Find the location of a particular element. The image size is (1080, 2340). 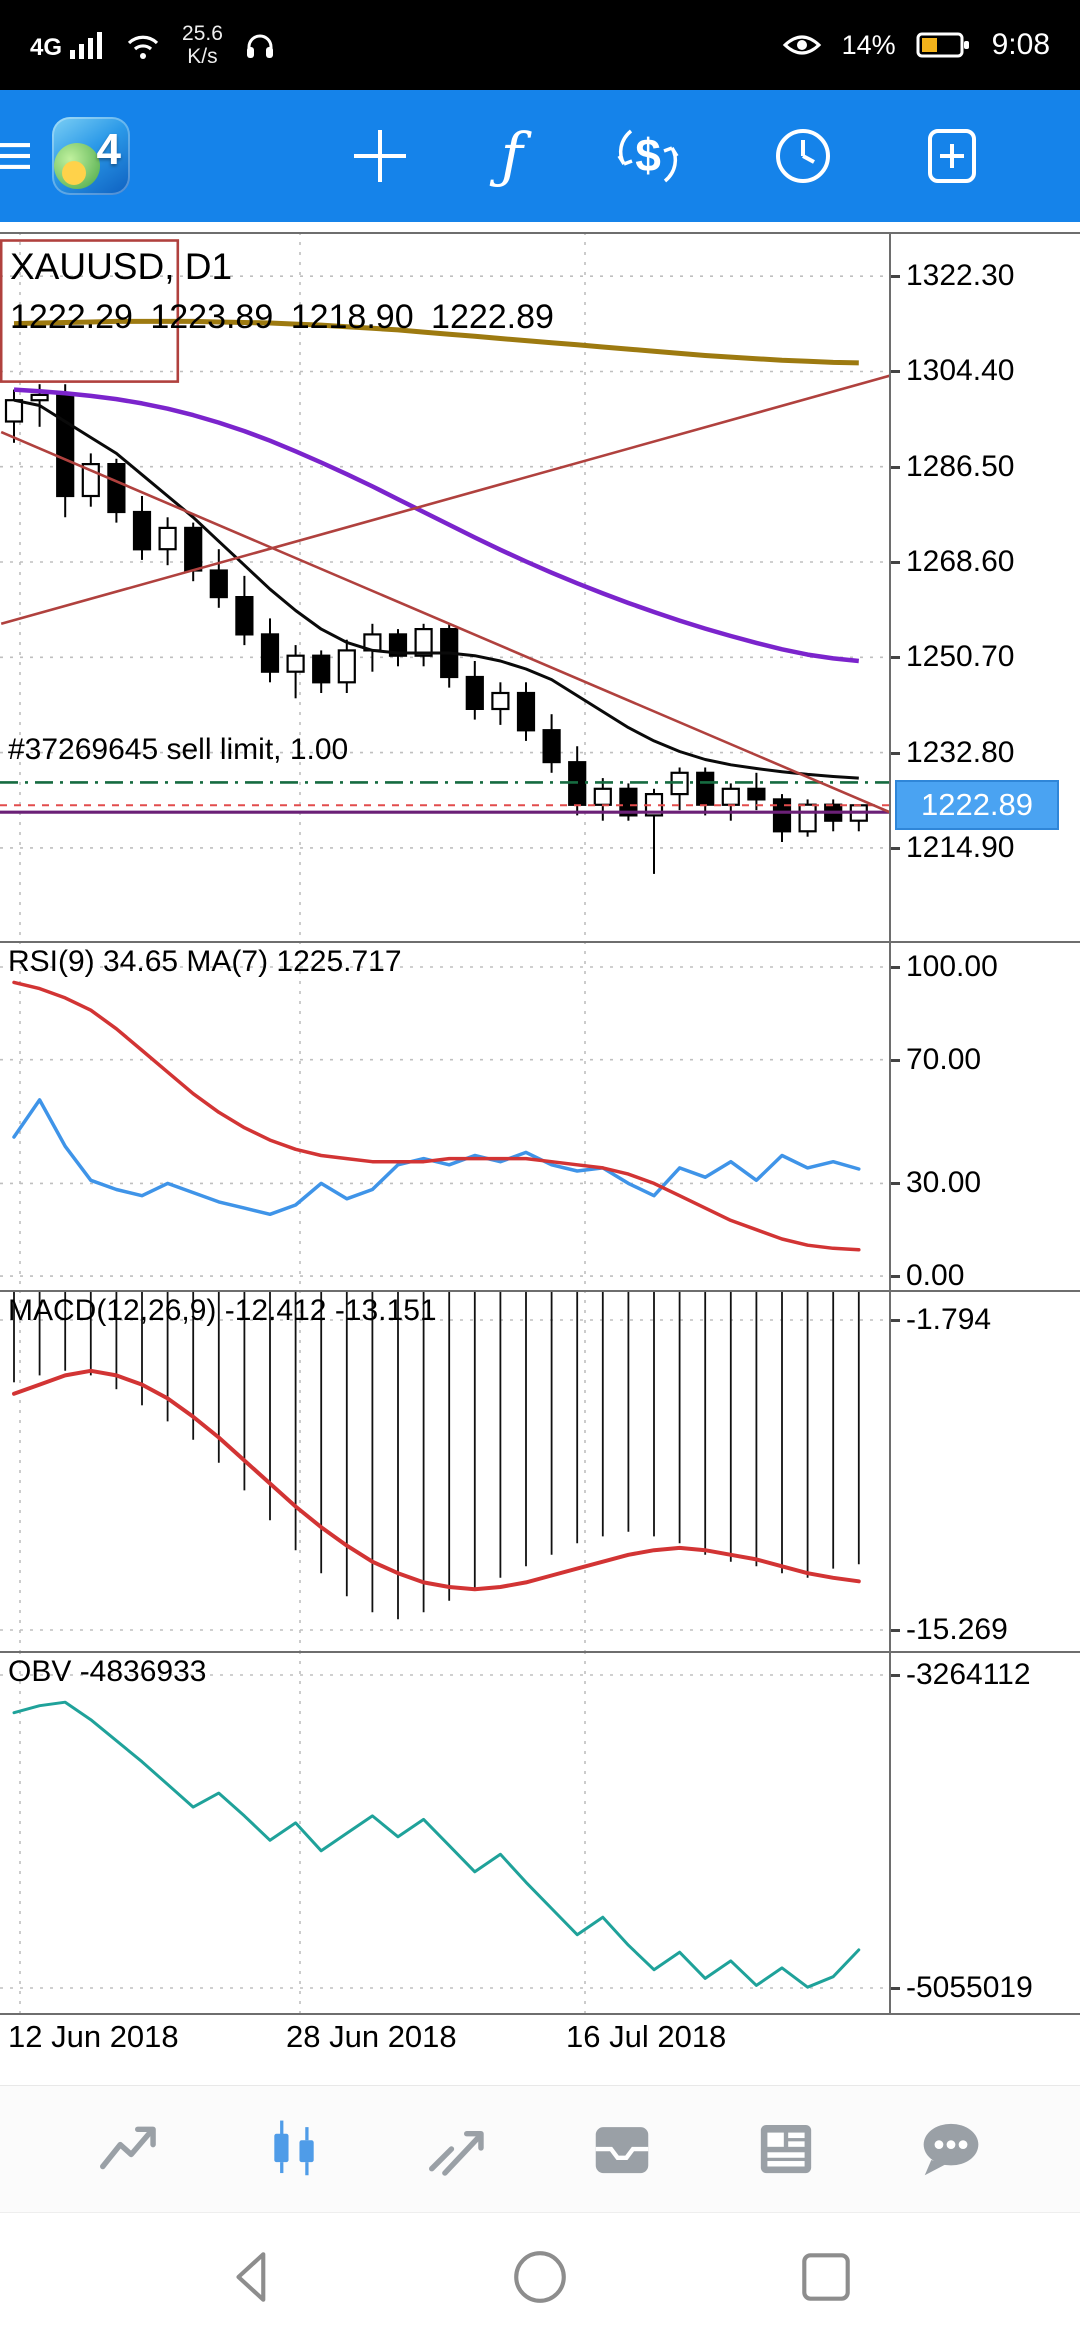

axis-label: 1268.60 is located at coordinates (960, 561).